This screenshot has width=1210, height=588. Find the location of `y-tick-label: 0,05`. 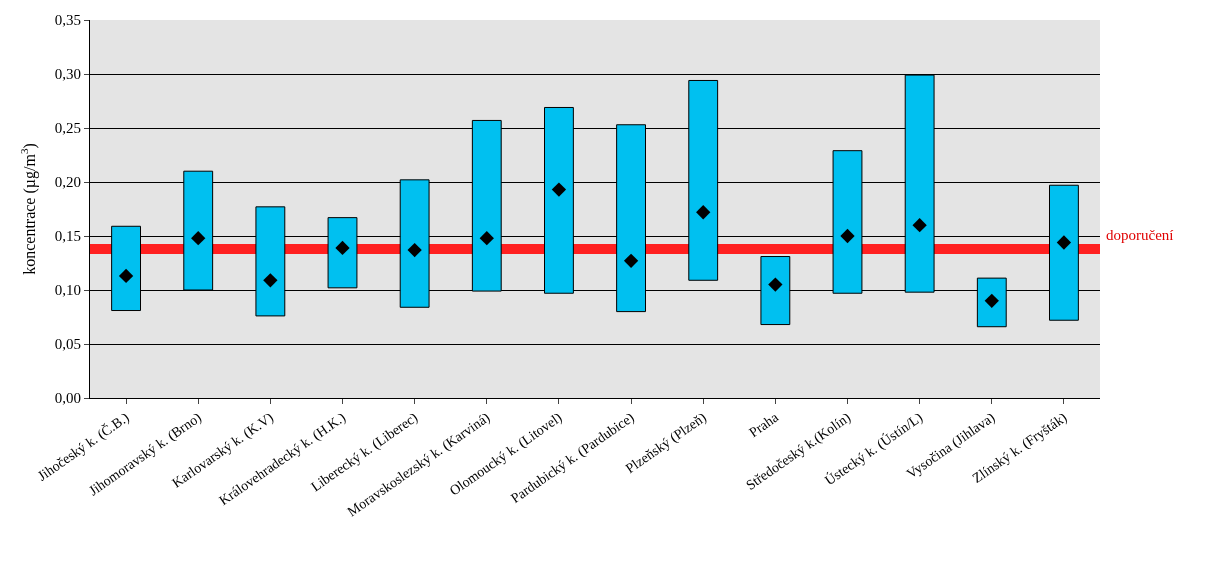

y-tick-label: 0,05 is located at coordinates (67, 344).